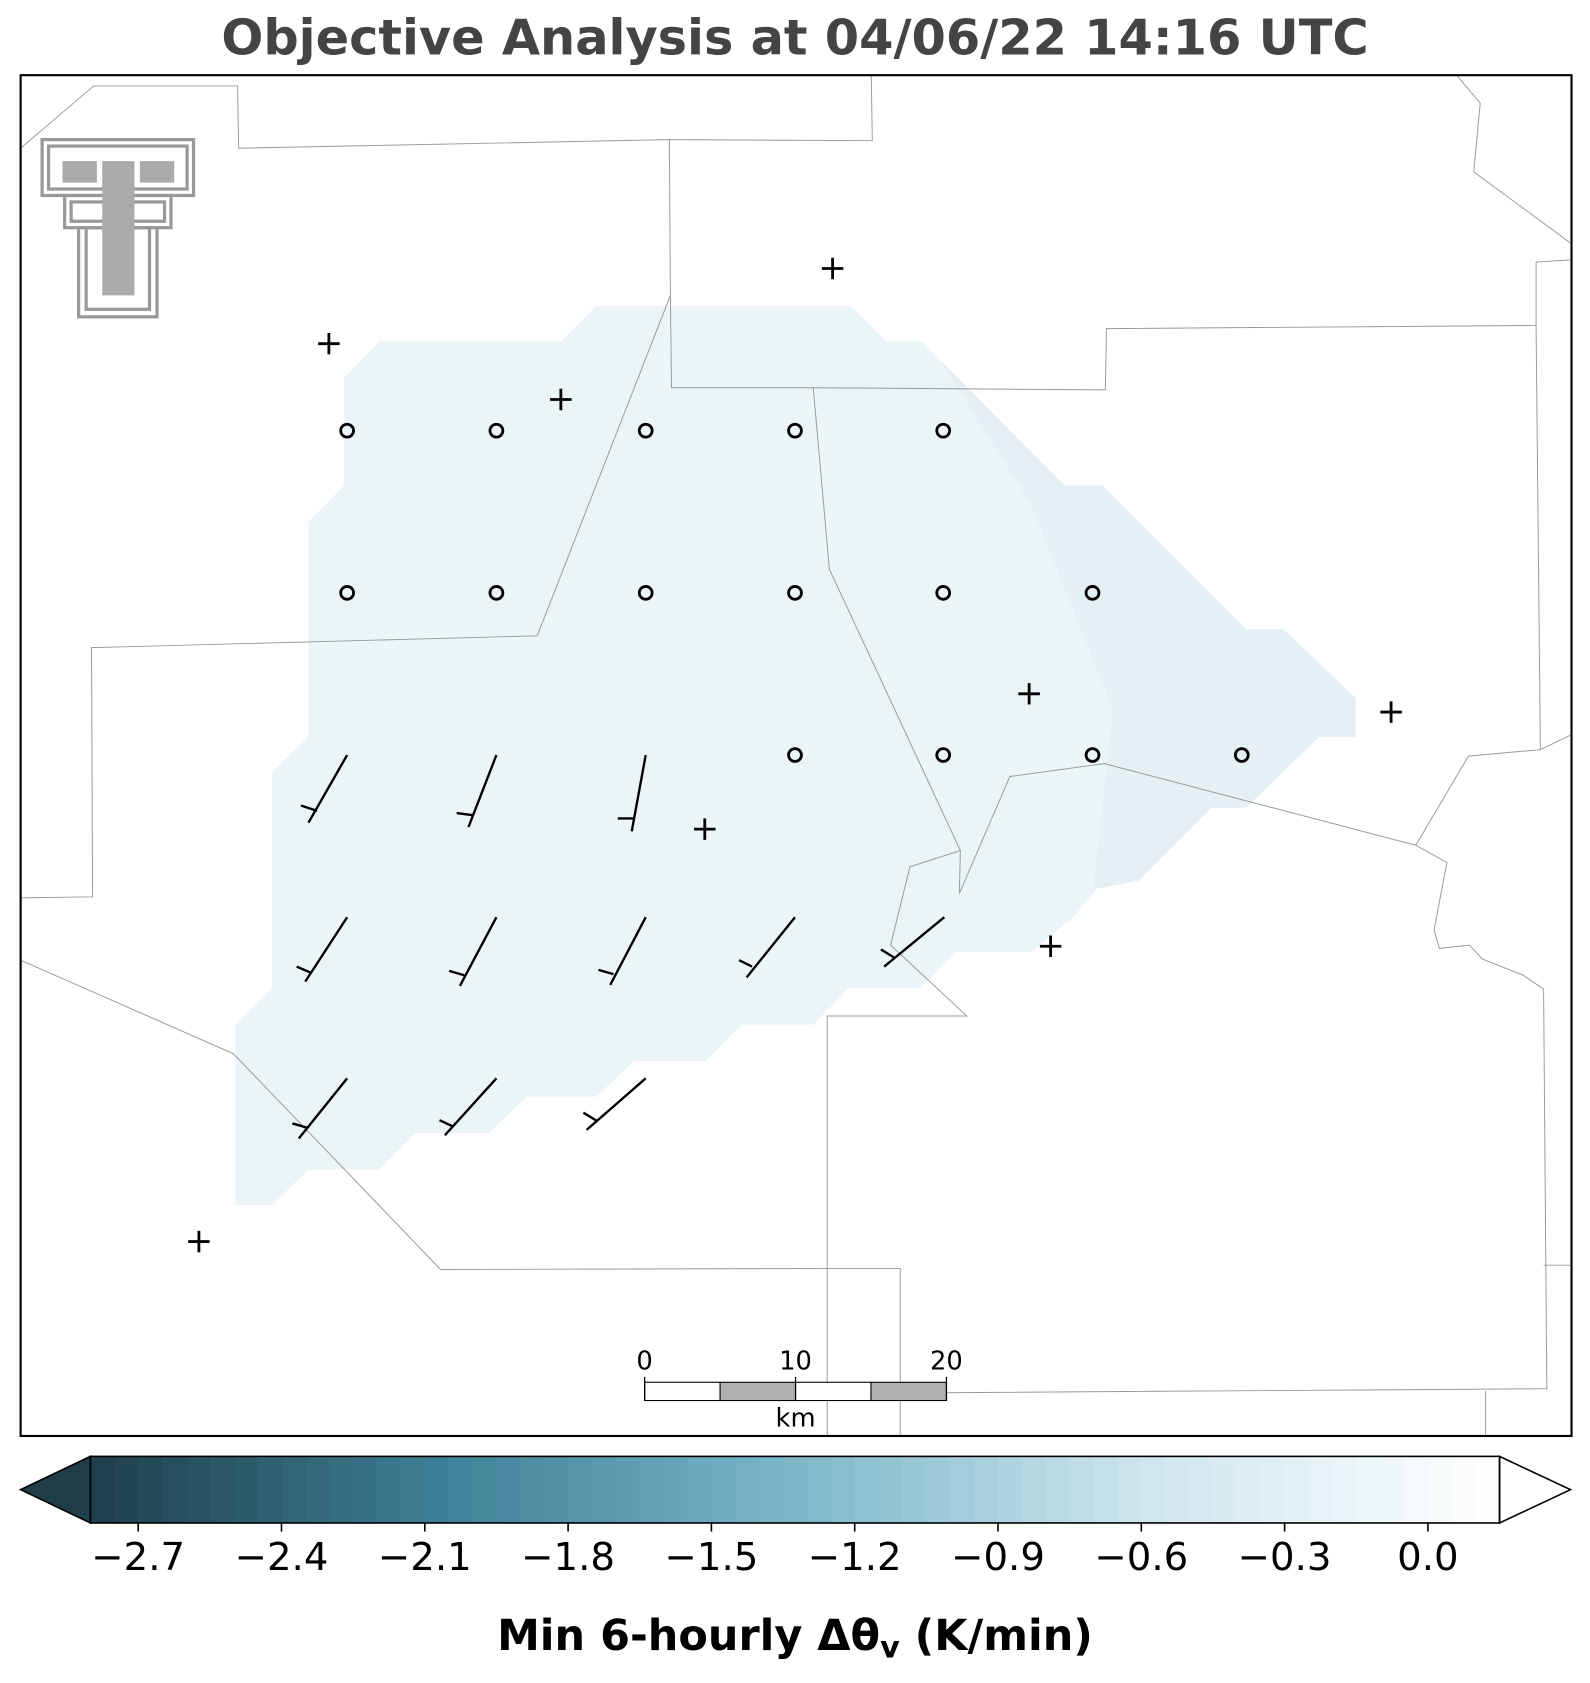  I want to click on scale-bar-label: 0, so click(644, 1361).